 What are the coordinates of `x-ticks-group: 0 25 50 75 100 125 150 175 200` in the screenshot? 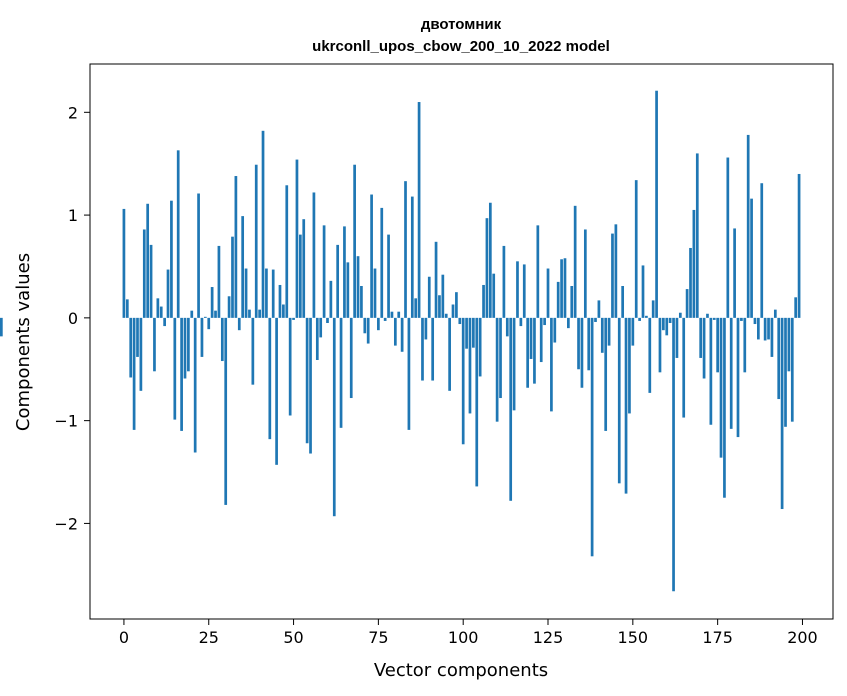 It's located at (468, 633).